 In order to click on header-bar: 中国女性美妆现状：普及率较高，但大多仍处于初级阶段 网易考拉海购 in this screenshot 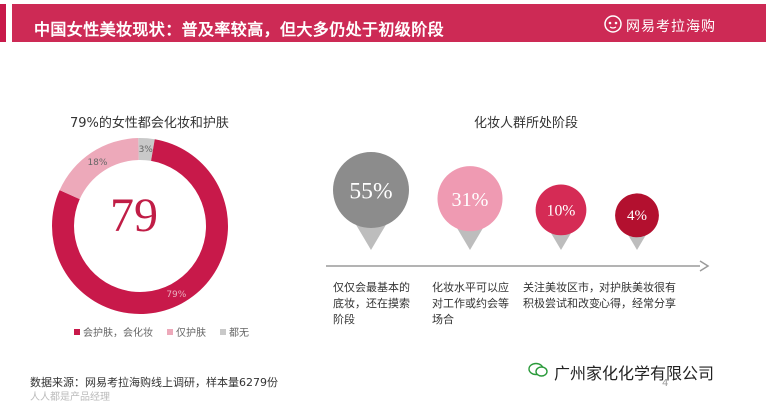, I will do `click(389, 23)`.